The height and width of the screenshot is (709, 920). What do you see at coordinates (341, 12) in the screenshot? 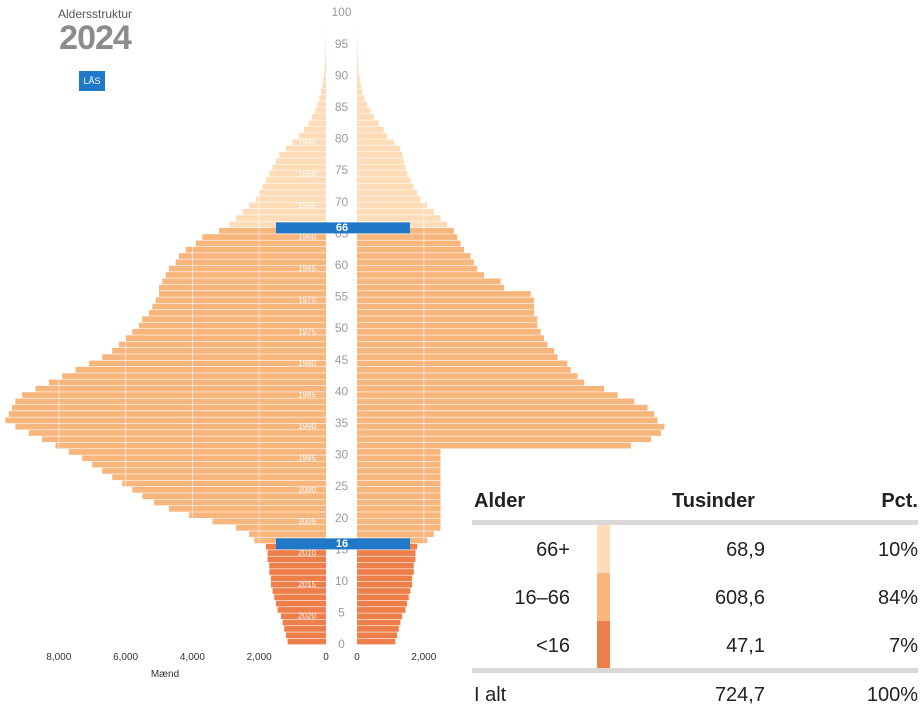
I see `age-tick-100: 100` at bounding box center [341, 12].